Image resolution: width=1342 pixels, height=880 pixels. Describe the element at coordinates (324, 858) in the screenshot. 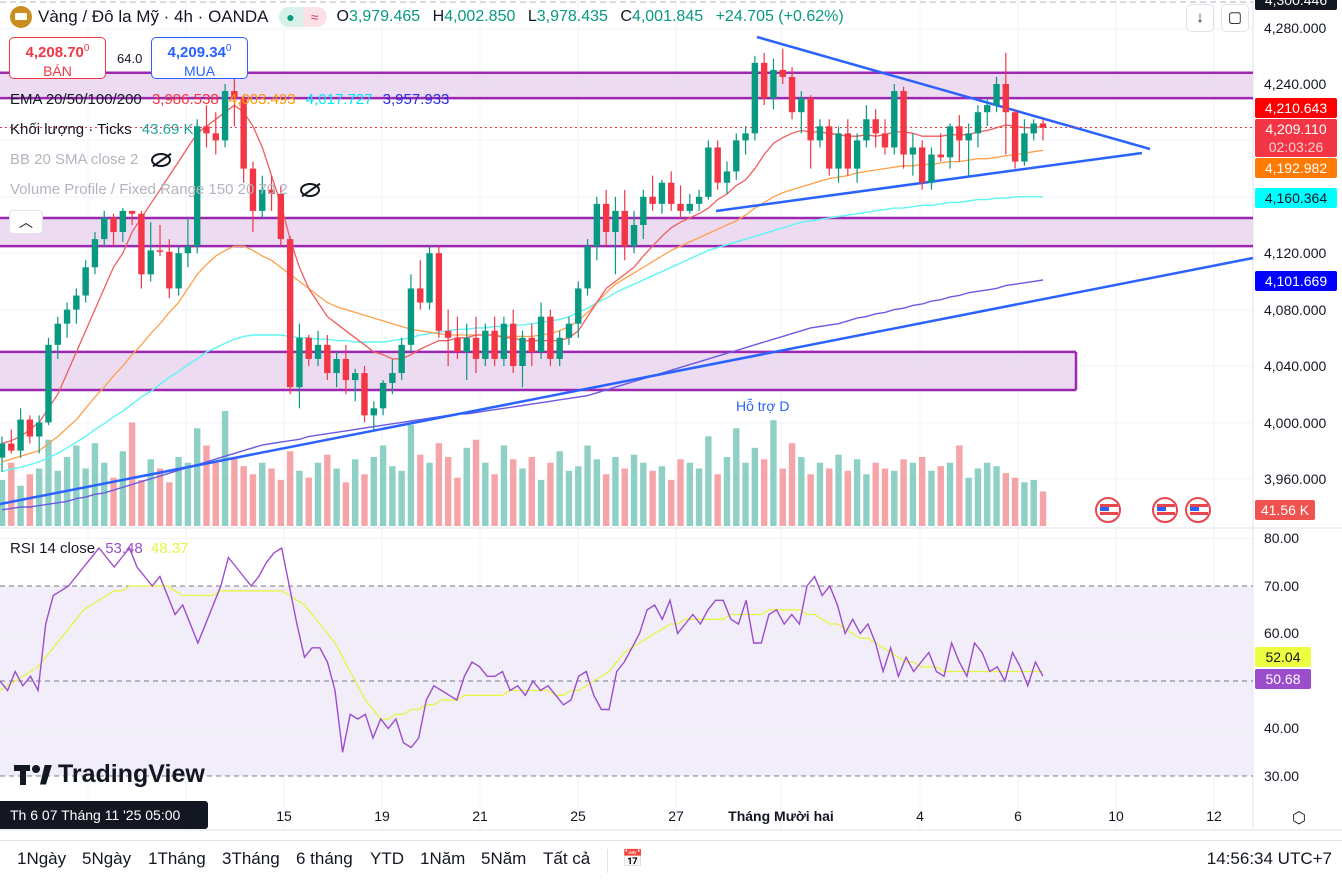

I see `range-6m-button: 6 tháng` at that location.